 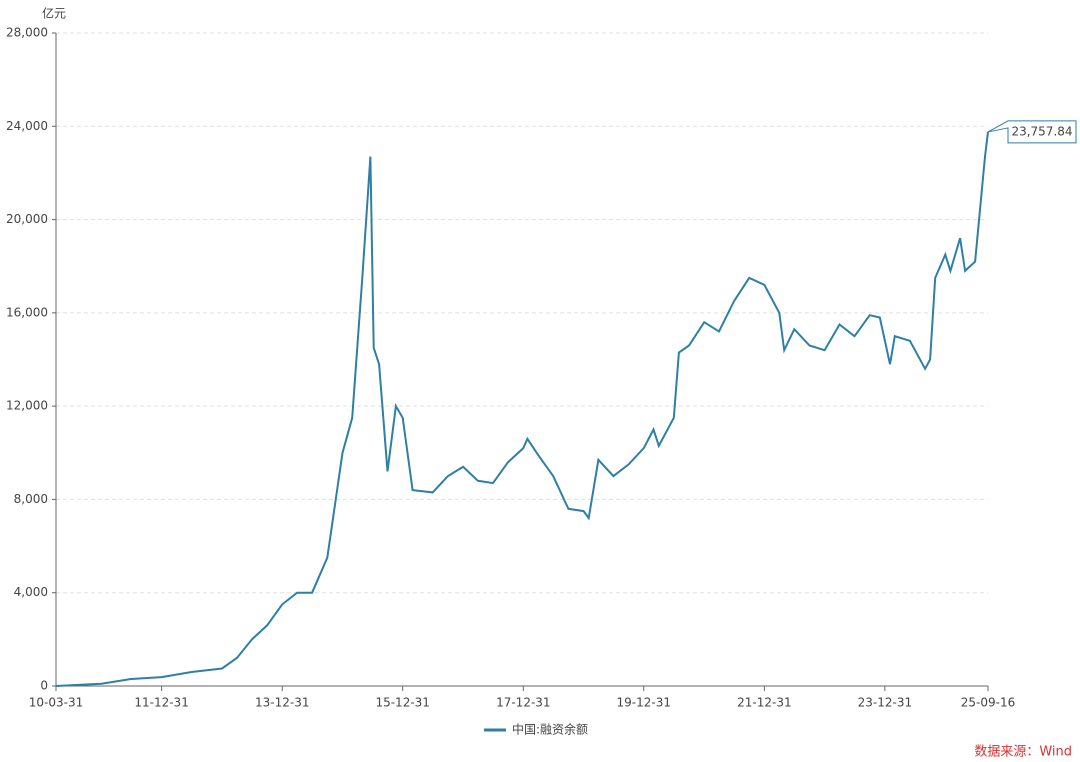 I want to click on label-box, so click(x=1032, y=132).